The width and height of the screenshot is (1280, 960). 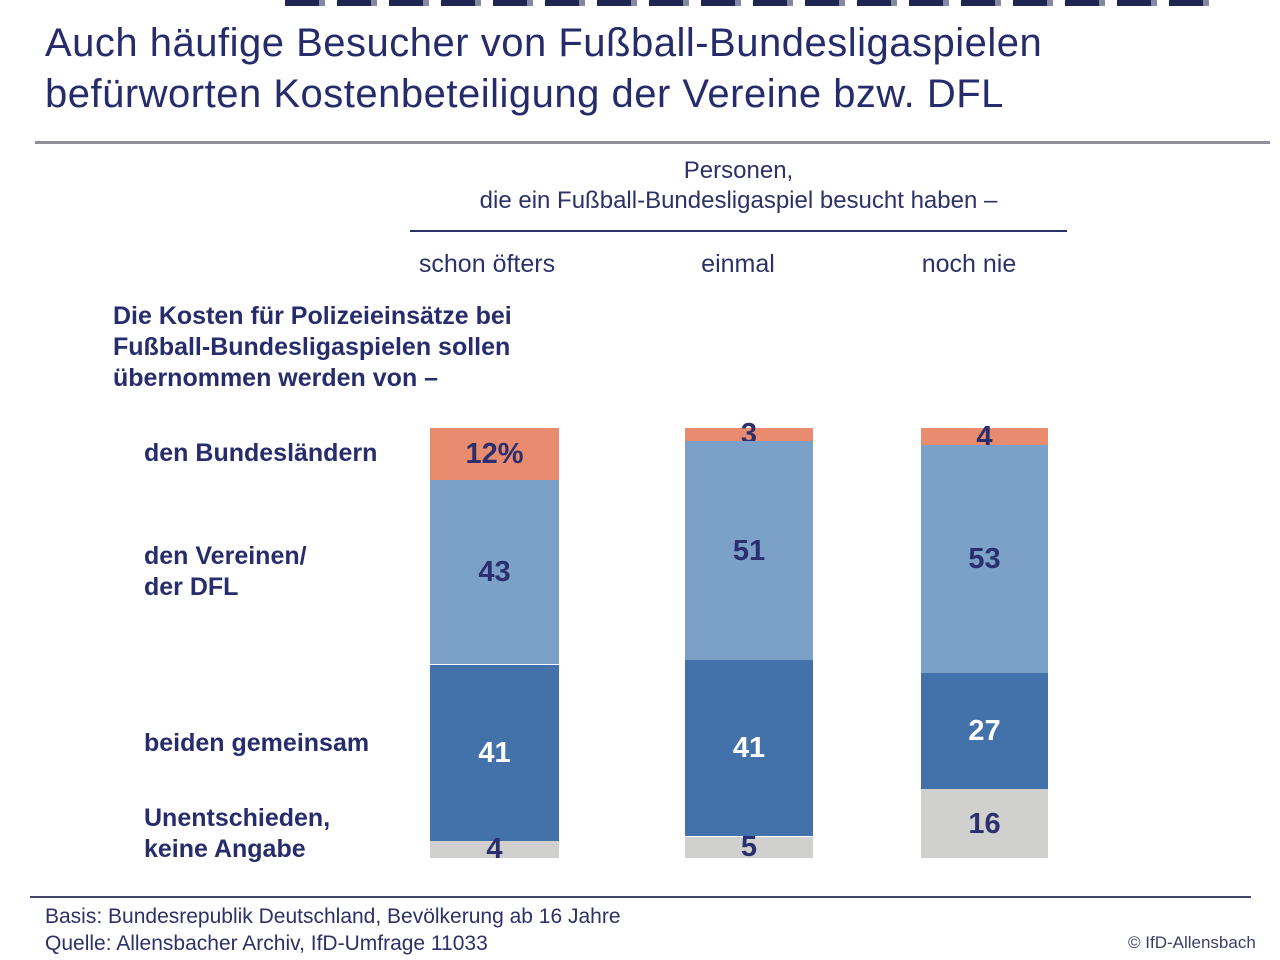 What do you see at coordinates (225, 556) in the screenshot?
I see `row-label-vereinen-line1: den Vereinen/` at bounding box center [225, 556].